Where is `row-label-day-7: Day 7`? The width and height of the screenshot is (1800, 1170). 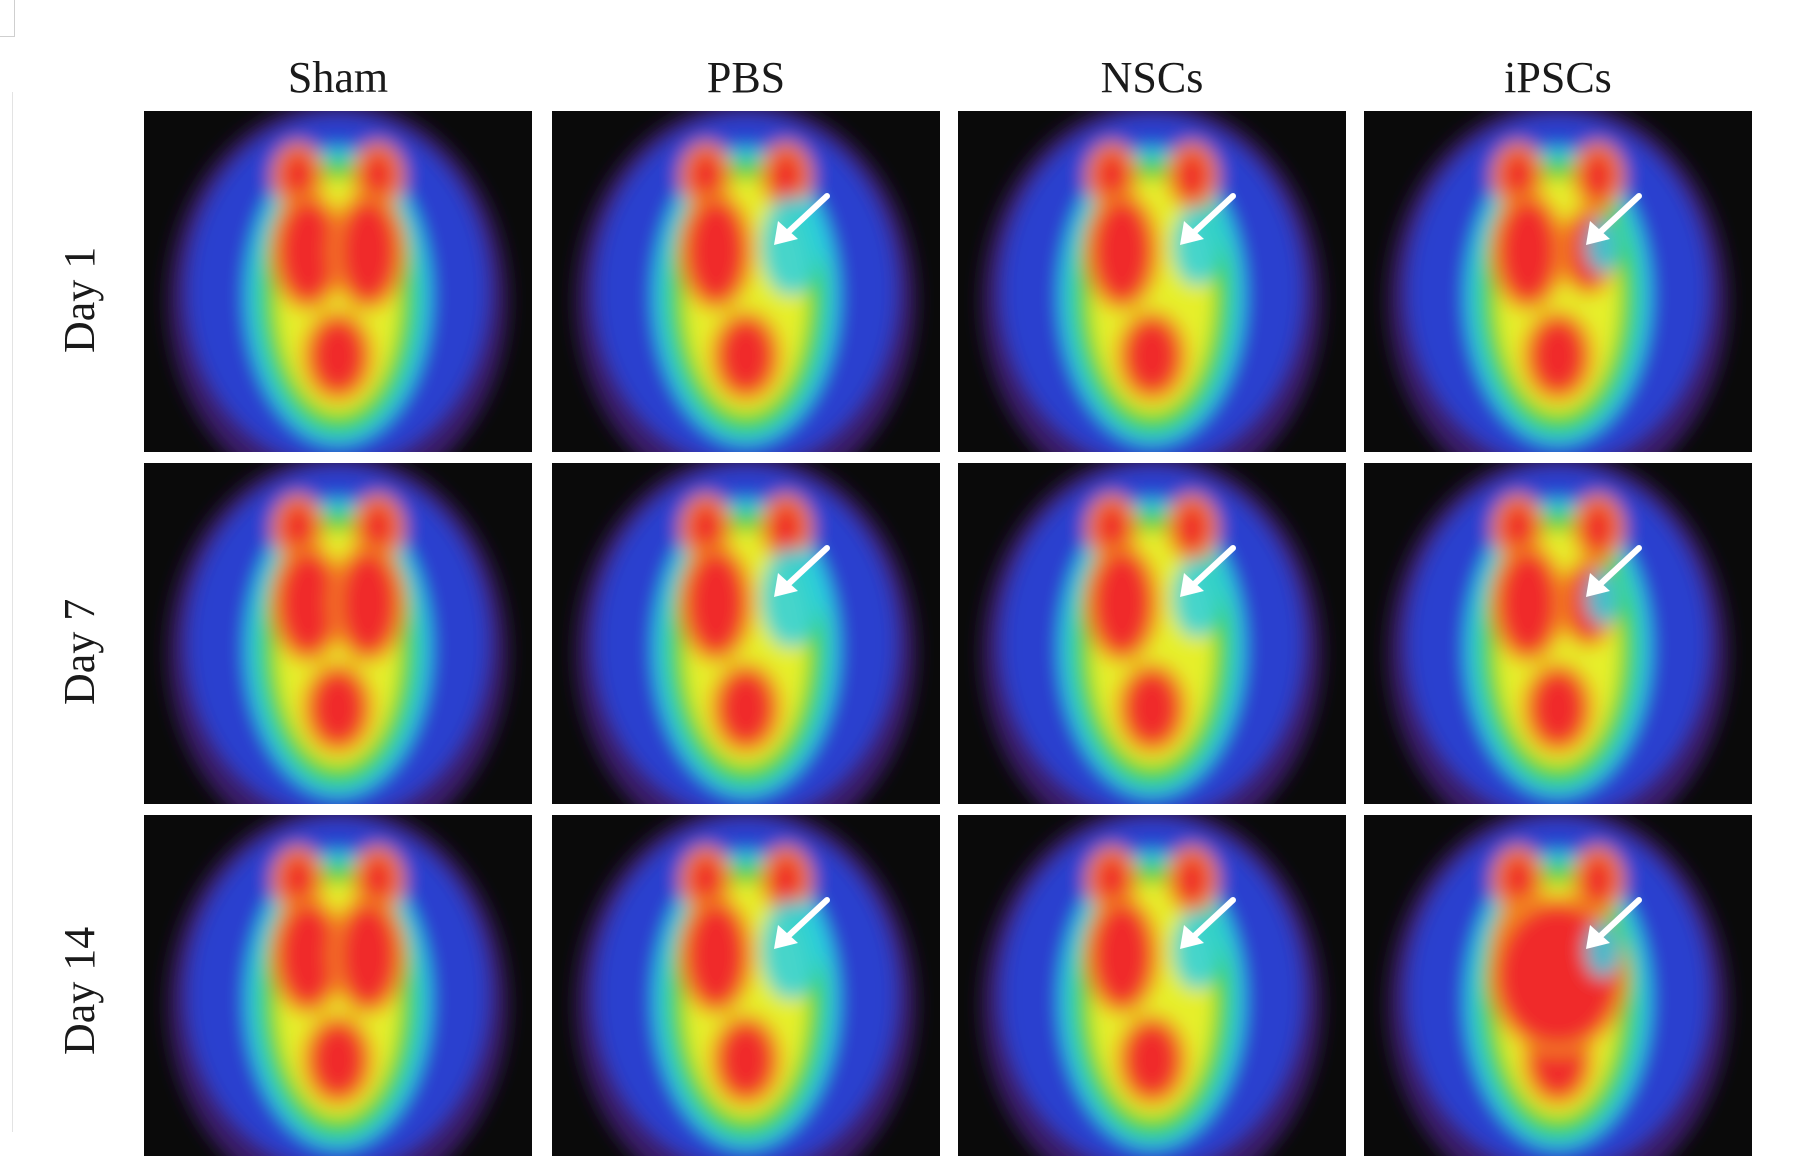 row-label-day-7: Day 7 is located at coordinates (79, 651).